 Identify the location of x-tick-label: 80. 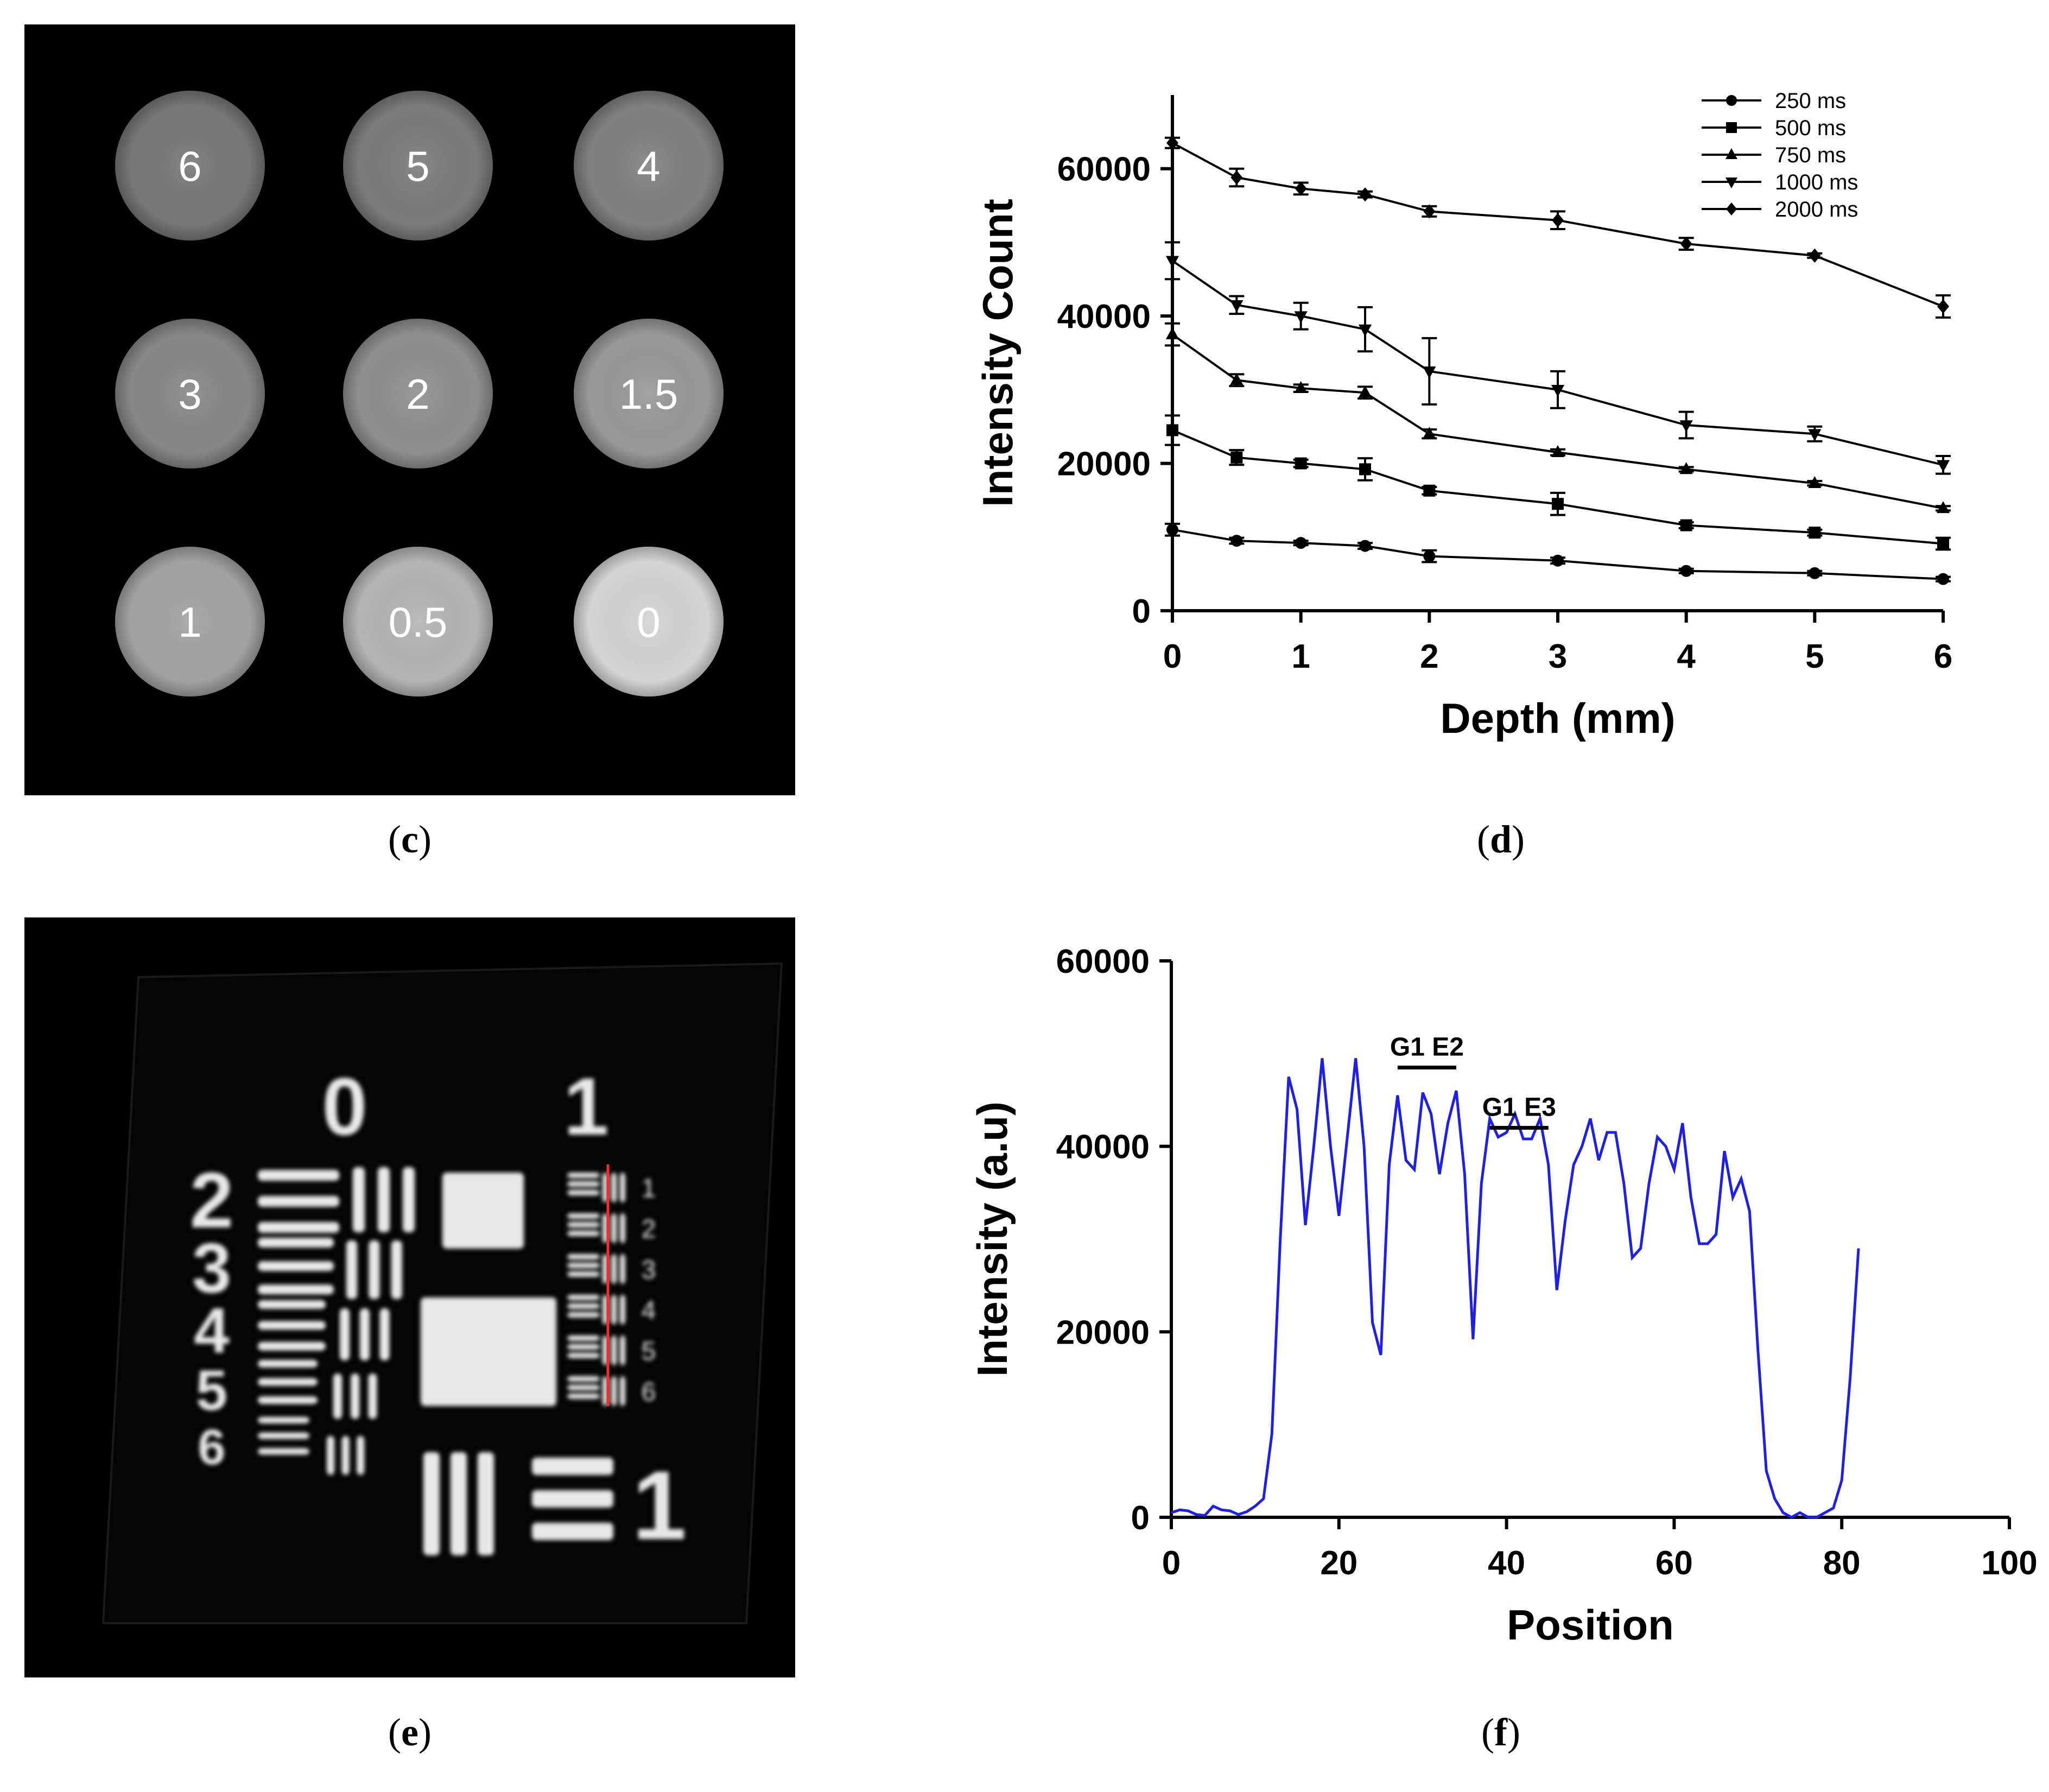
(1842, 1563).